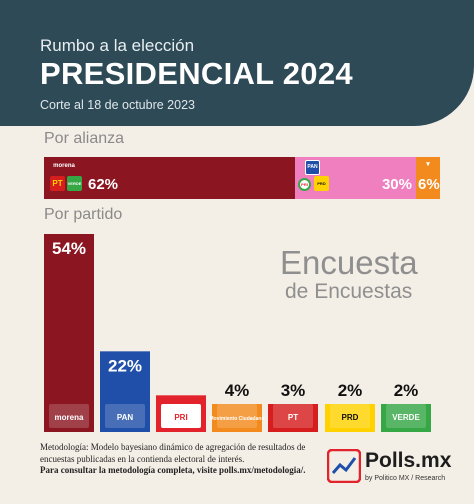 This screenshot has height=504, width=474. I want to click on header-subtitle: Rumbo a la elección, so click(117, 45).